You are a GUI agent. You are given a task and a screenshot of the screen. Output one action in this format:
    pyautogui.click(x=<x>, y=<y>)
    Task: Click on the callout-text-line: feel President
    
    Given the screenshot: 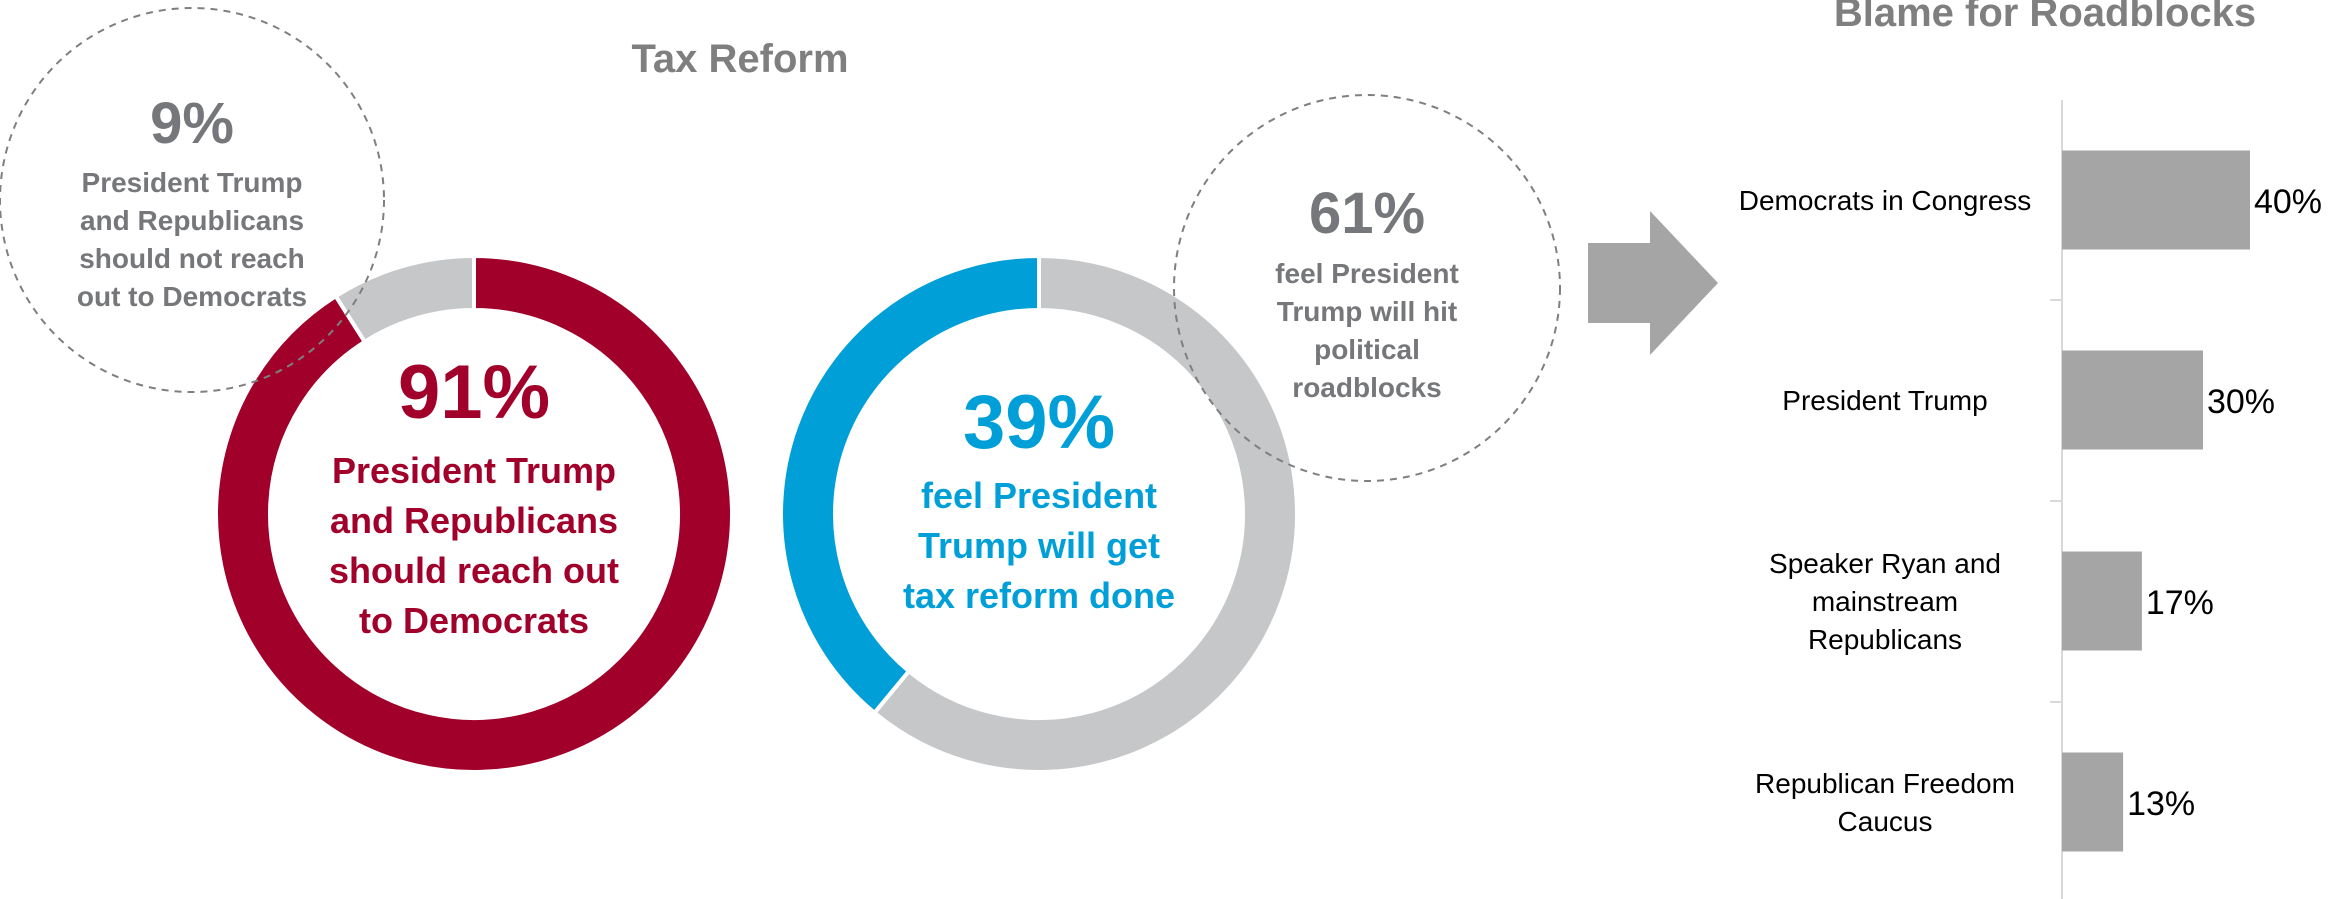 What is the action you would take?
    pyautogui.click(x=1367, y=273)
    